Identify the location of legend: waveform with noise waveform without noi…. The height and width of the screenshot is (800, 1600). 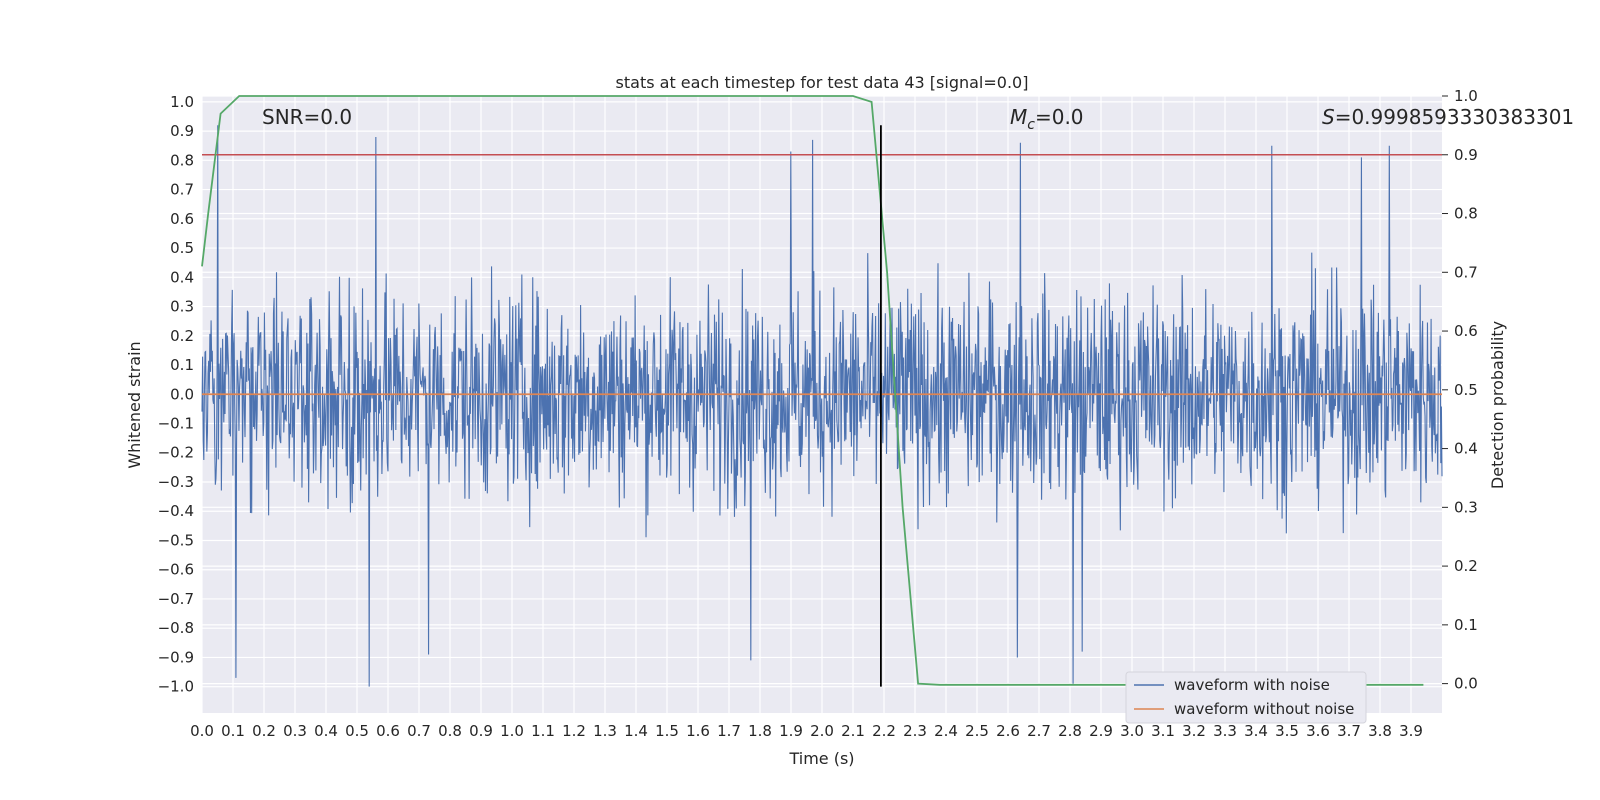
(1246, 697).